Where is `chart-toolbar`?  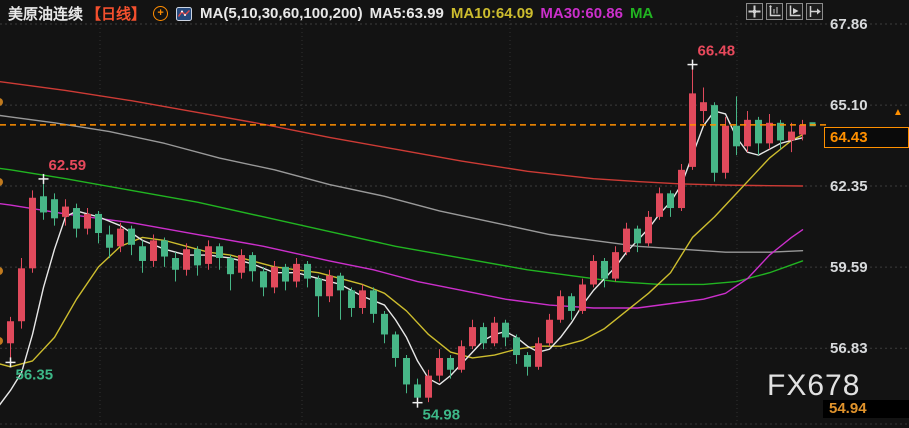
chart-toolbar is located at coordinates (784, 11).